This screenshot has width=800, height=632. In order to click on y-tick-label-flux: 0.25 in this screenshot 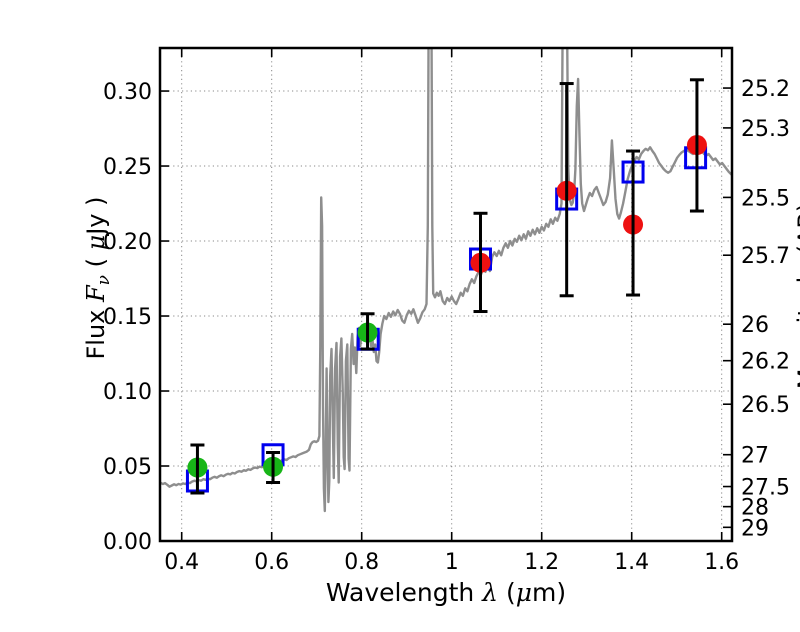, I will do `click(127, 167)`.